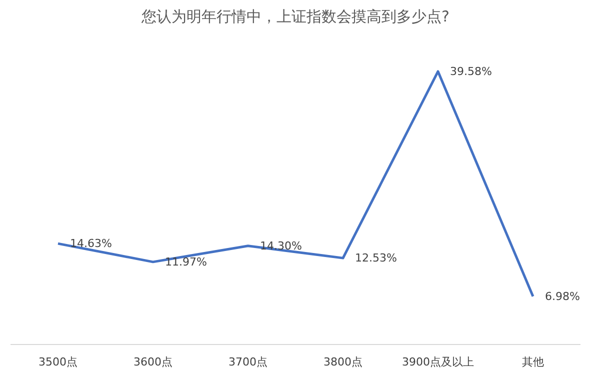 Image resolution: width=590 pixels, height=371 pixels. What do you see at coordinates (533, 362) in the screenshot?
I see `x-tick-label: 其他` at bounding box center [533, 362].